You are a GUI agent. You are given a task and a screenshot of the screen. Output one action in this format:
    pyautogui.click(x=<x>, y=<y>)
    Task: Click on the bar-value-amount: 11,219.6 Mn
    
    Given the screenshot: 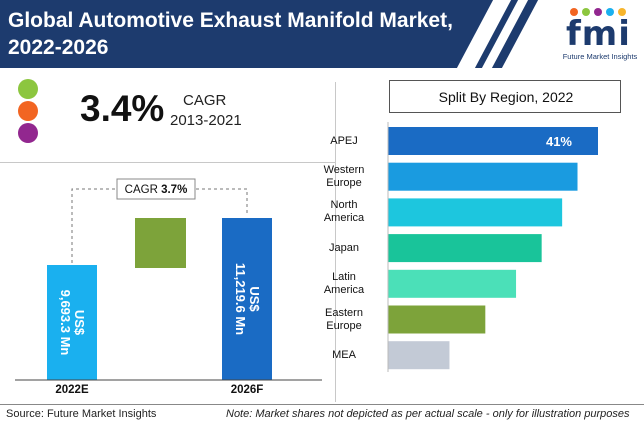 What is the action you would take?
    pyautogui.click(x=240, y=299)
    